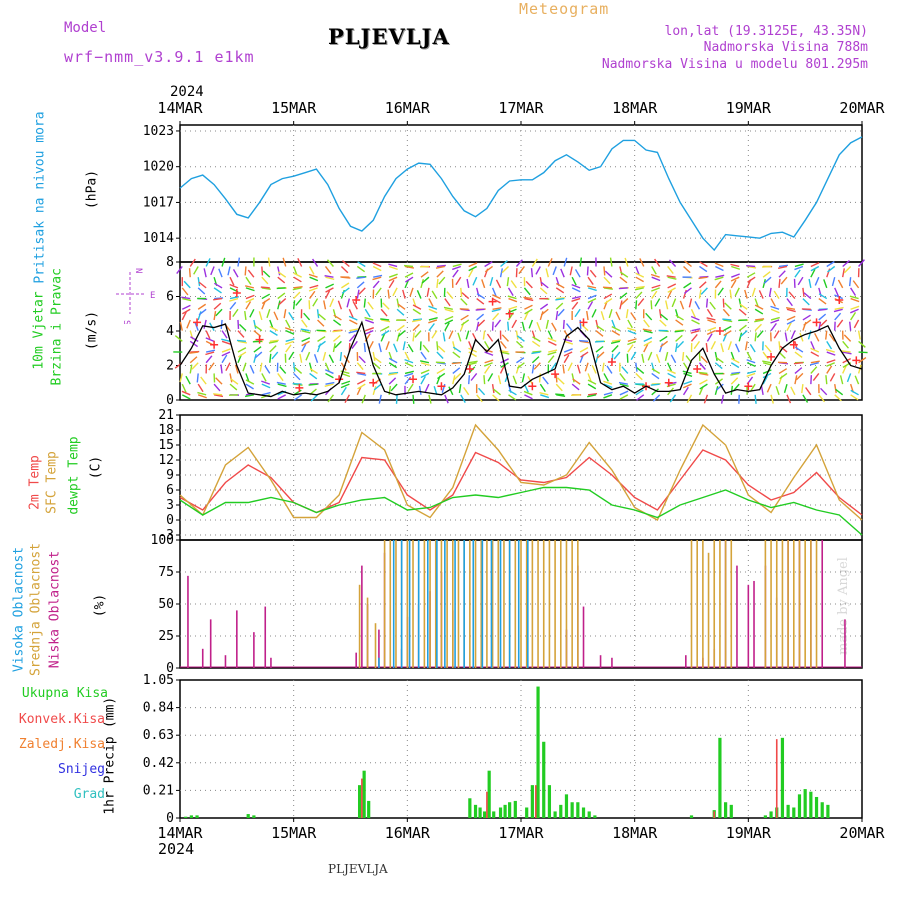  I want to click on precip-xtick-label: 17MAR, so click(521, 833).